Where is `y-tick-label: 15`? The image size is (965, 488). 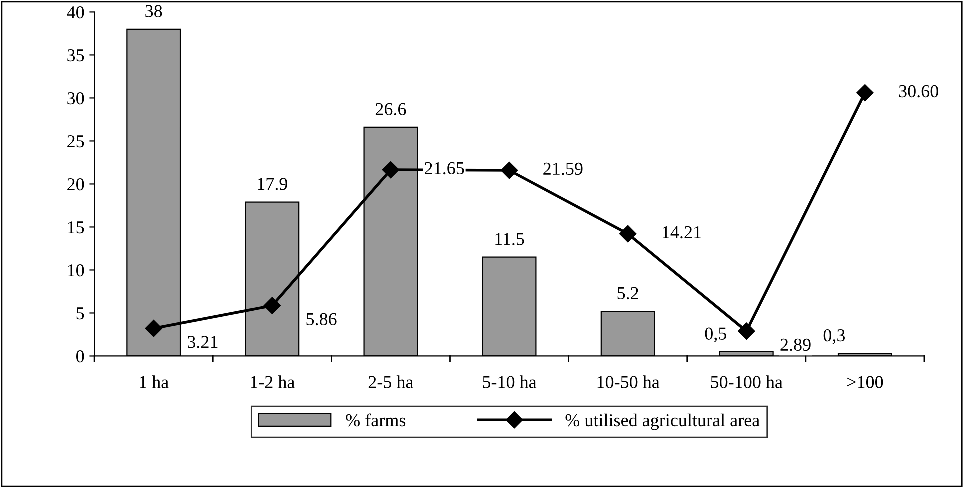
y-tick-label: 15 is located at coordinates (76, 228).